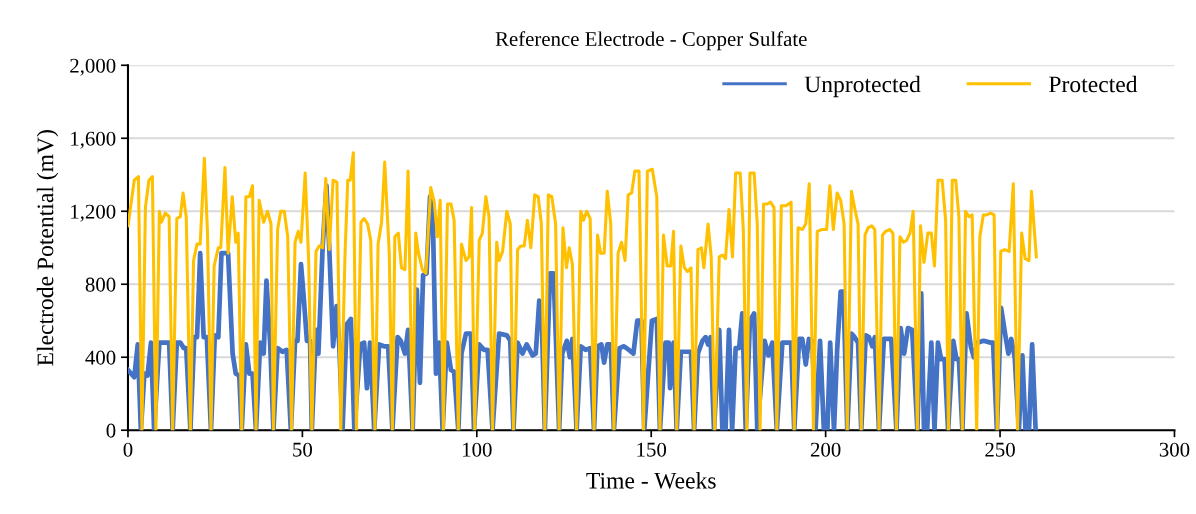  What do you see at coordinates (651, 41) in the screenshot?
I see `chart-title: Reference Electrode - Copper Sulfate` at bounding box center [651, 41].